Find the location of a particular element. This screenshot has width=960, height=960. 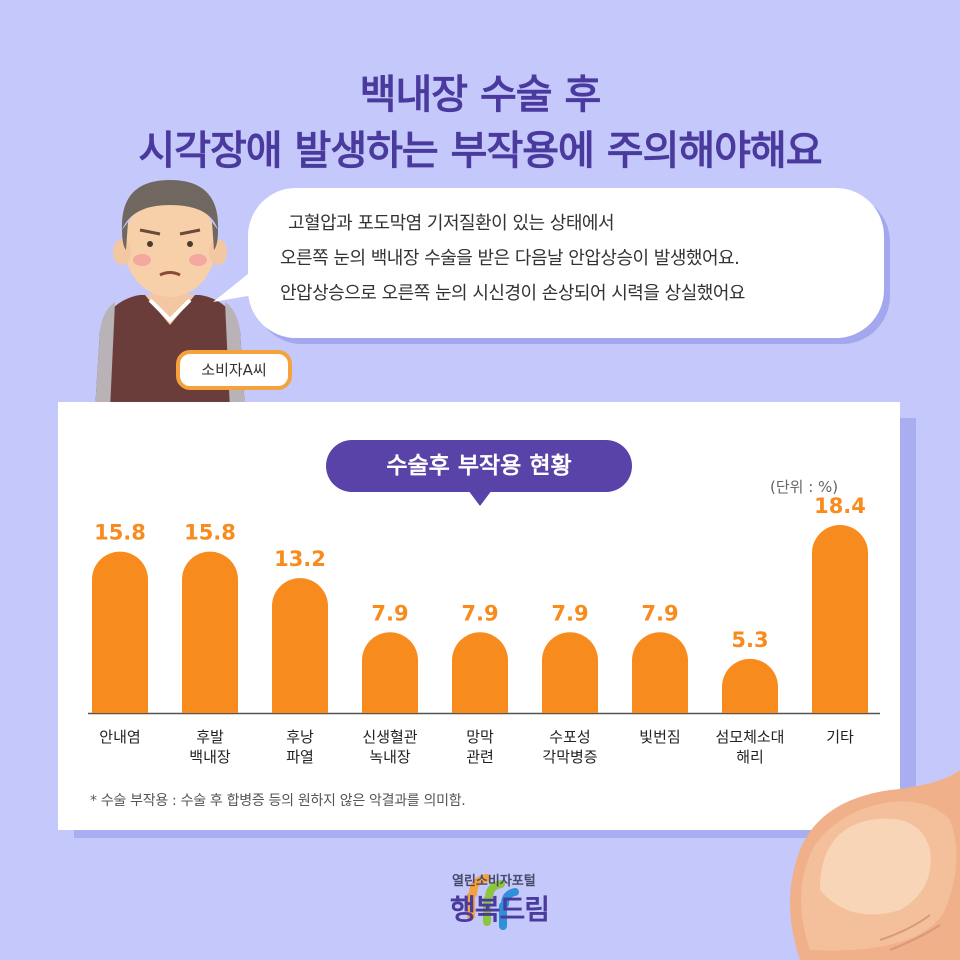

speech-bubble is located at coordinates (566, 263).